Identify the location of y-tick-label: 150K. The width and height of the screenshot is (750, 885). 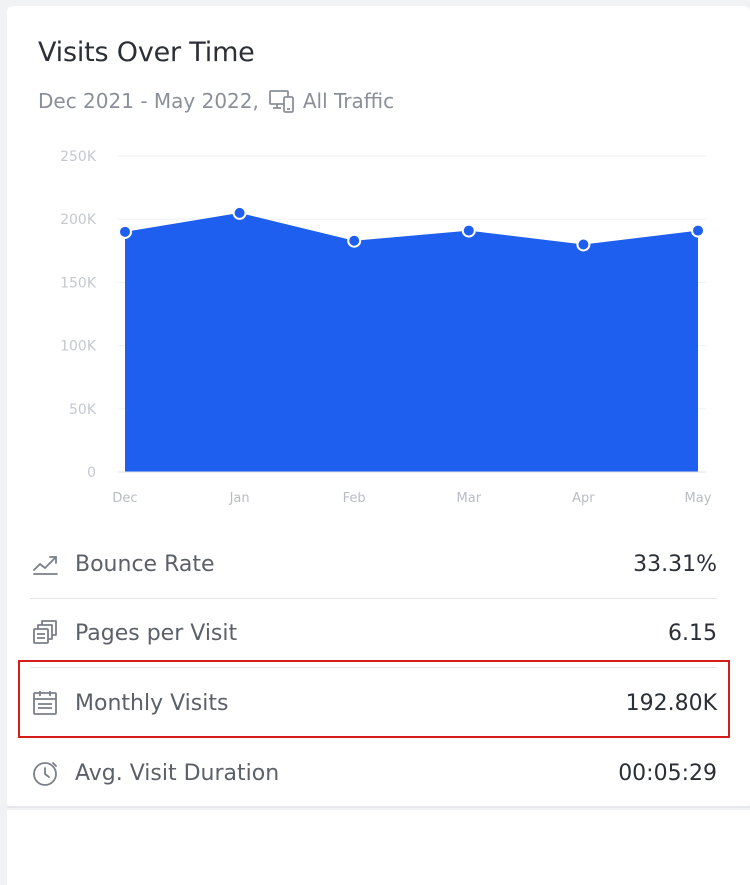
(78, 283).